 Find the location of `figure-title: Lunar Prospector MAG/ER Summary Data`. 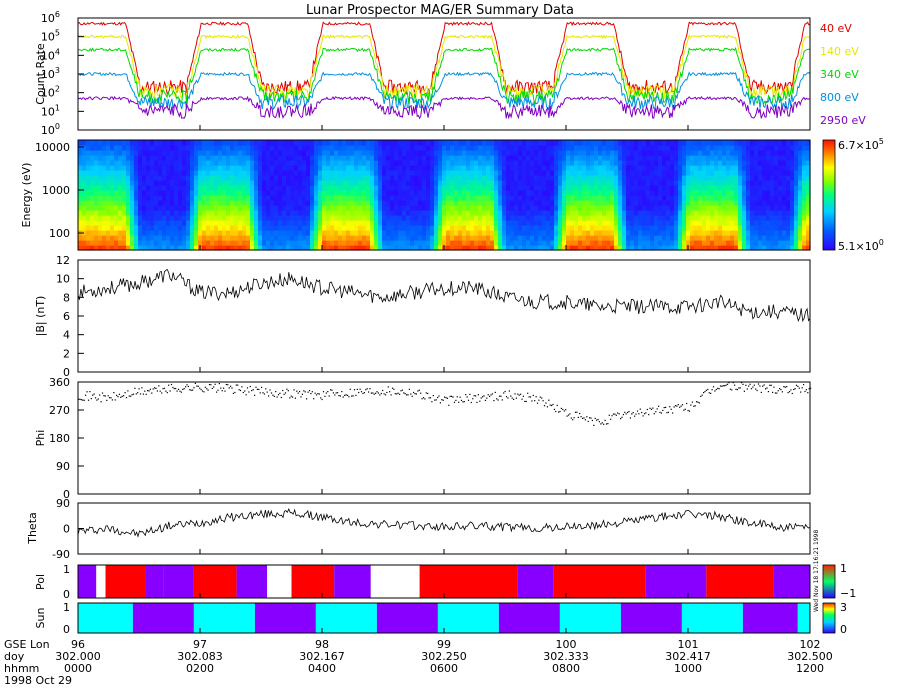

figure-title: Lunar Prospector MAG/ER Summary Data is located at coordinates (440, 10).